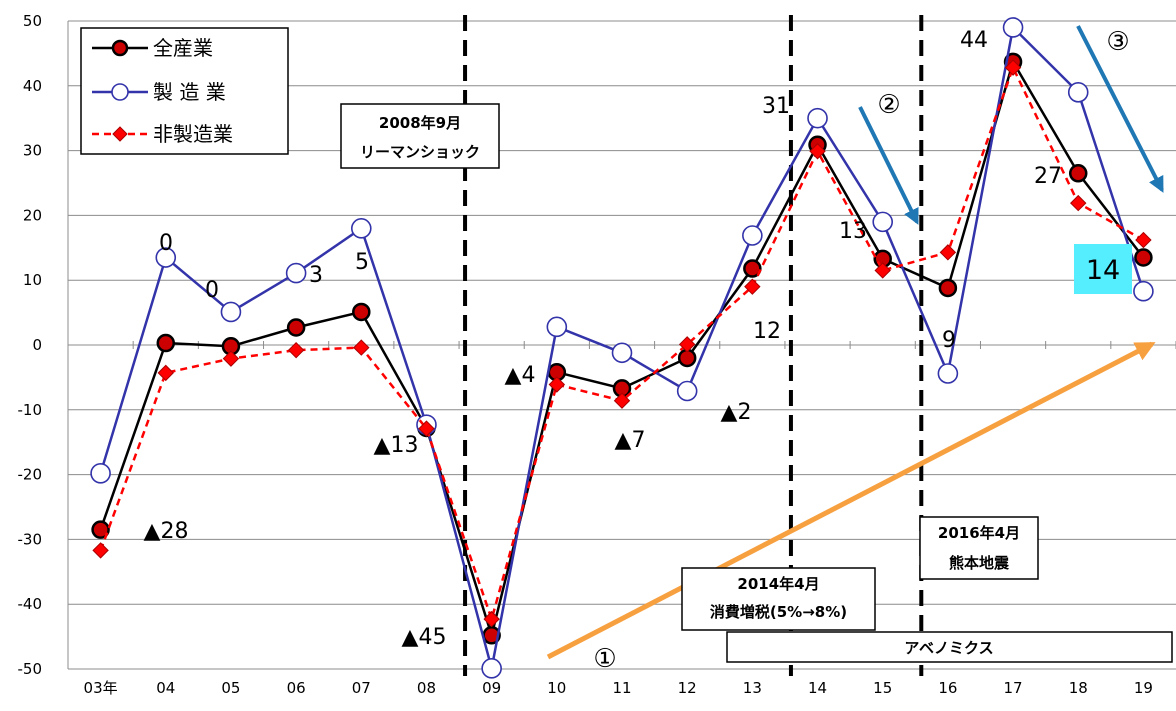  What do you see at coordinates (778, 584) in the screenshot?
I see `event-date: 2014年4月` at bounding box center [778, 584].